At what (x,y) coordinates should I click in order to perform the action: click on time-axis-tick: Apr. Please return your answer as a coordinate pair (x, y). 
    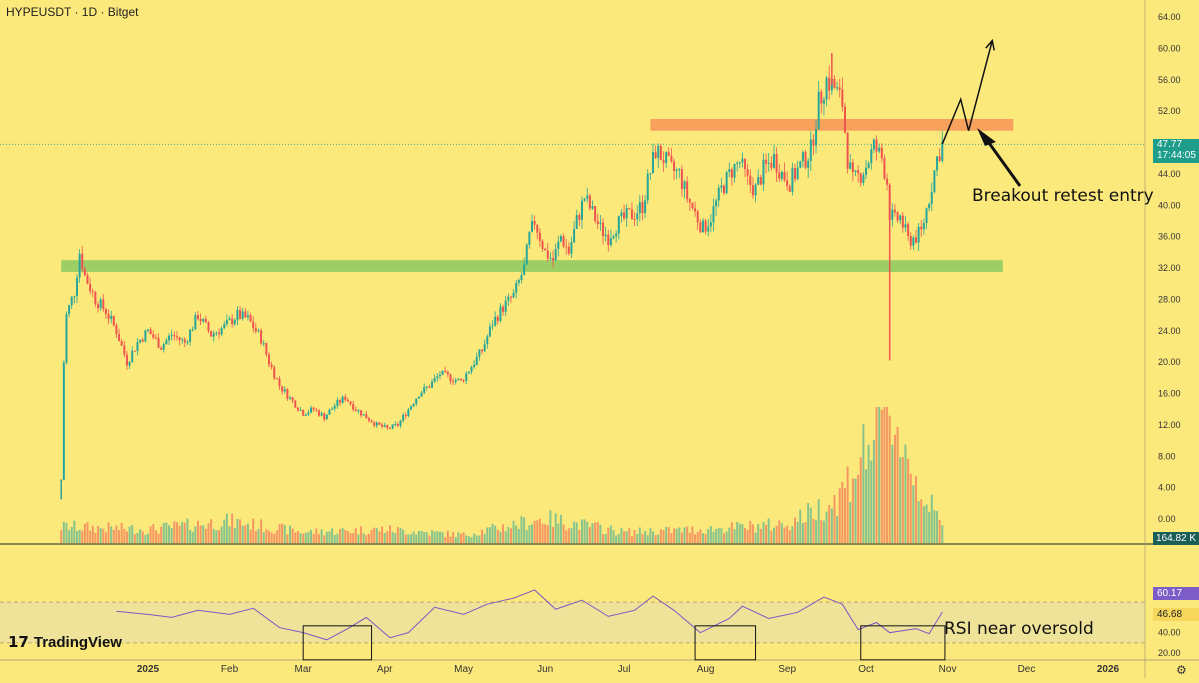
    Looking at the image, I should click on (385, 669).